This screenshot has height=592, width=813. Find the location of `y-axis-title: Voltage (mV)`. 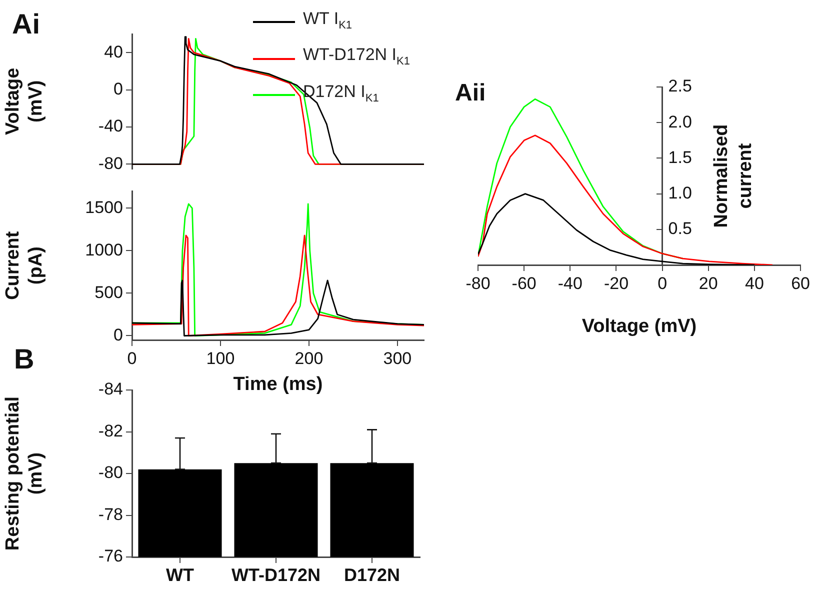

y-axis-title: Voltage (mV) is located at coordinates (24, 102).